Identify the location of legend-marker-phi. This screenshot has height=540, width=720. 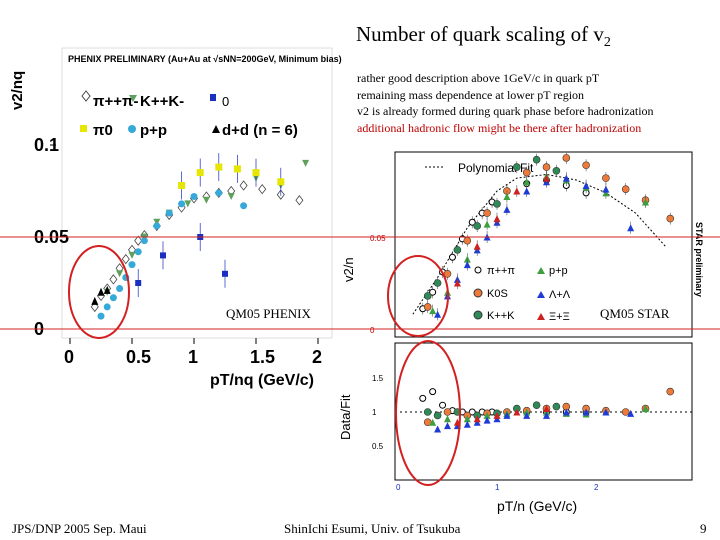
(213, 97).